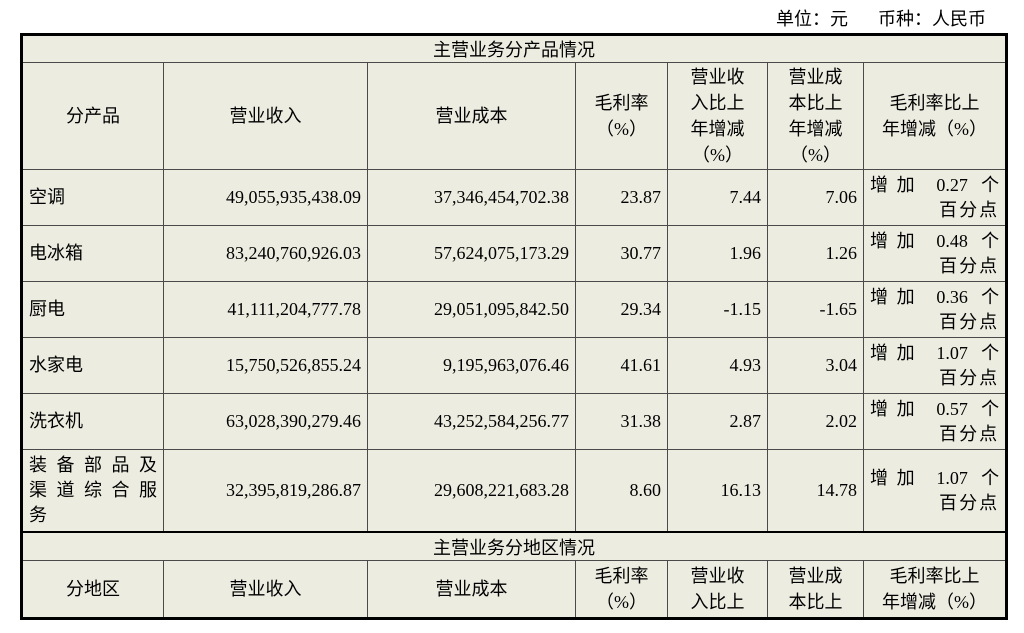 This screenshot has height=633, width=1024. What do you see at coordinates (717, 365) in the screenshot?
I see `revenue-change-cell: 4.93` at bounding box center [717, 365].